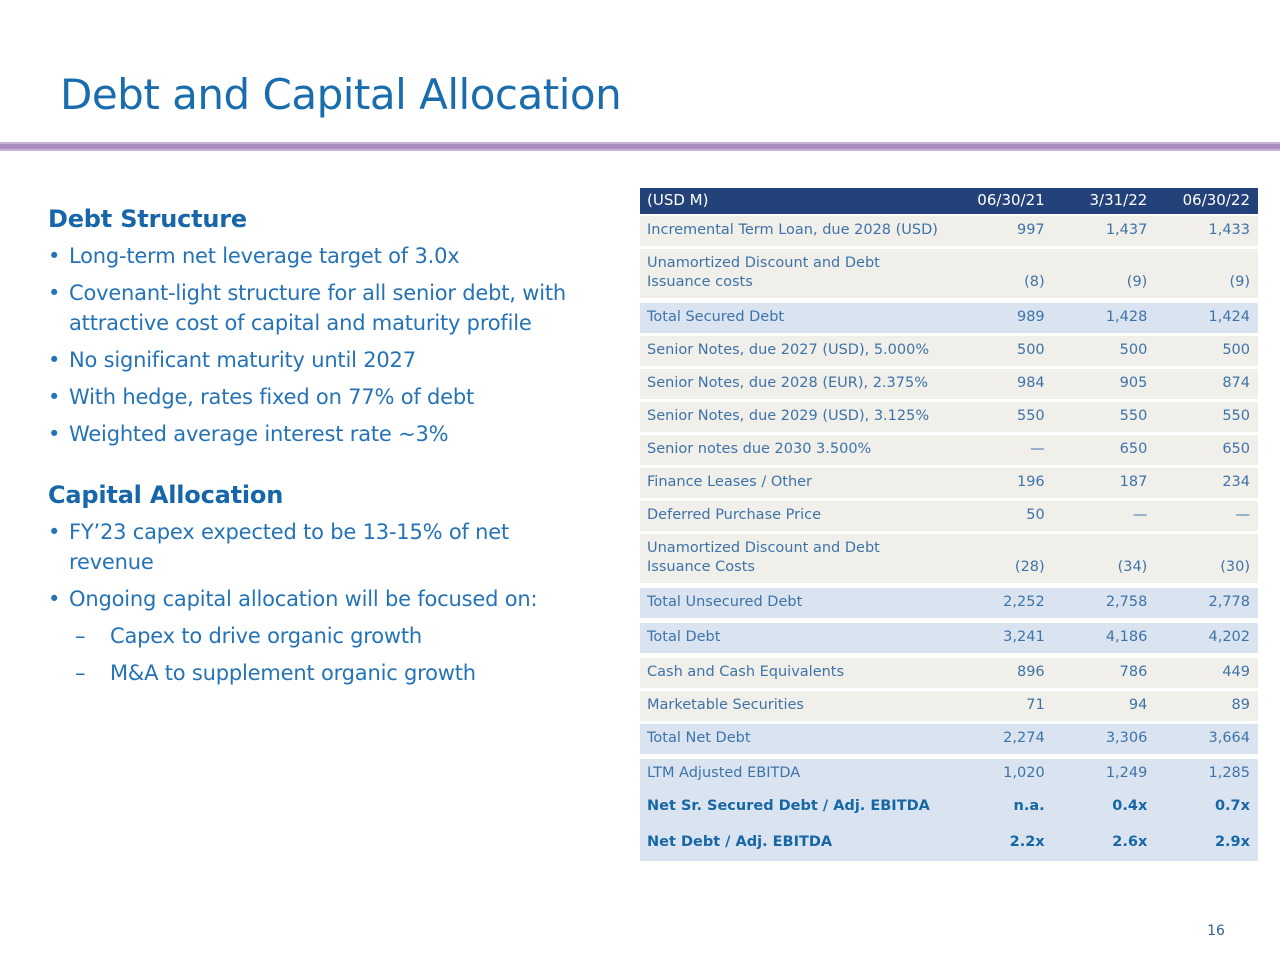 This screenshot has height=960, width=1280. I want to click on row-value: 3,664, so click(1206, 740).